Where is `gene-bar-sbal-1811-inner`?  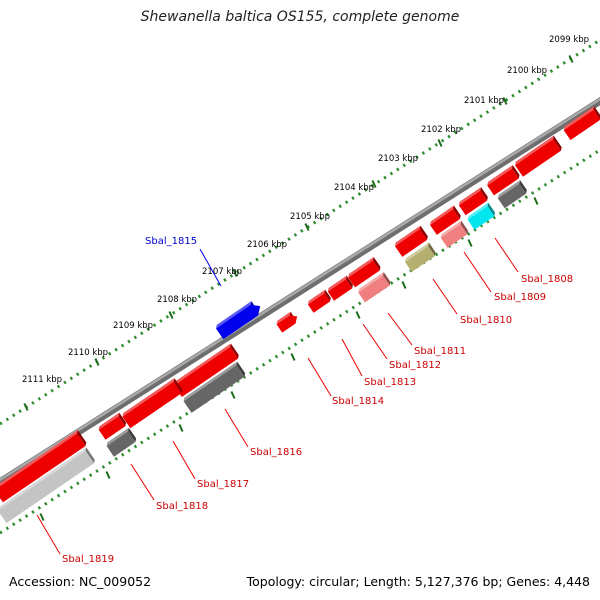
gene-bar-sbal-1811-inner is located at coordinates (420, 257).